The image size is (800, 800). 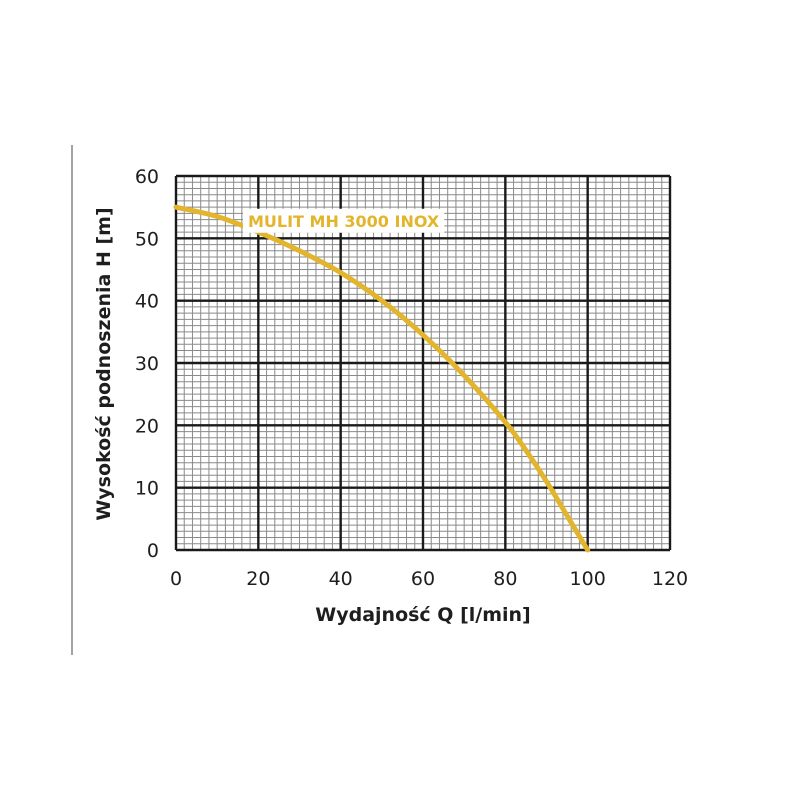 What do you see at coordinates (176, 579) in the screenshot?
I see `x-tick-label: 0` at bounding box center [176, 579].